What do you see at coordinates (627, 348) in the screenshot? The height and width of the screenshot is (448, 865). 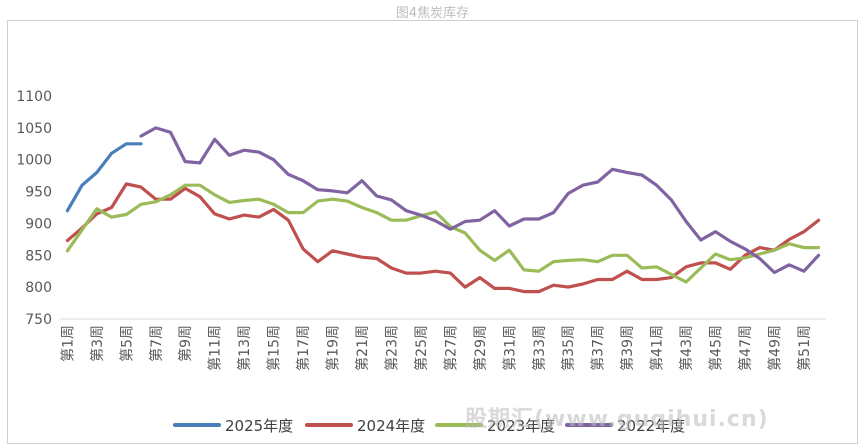 I see `x-tick-label: 第39周` at bounding box center [627, 348].